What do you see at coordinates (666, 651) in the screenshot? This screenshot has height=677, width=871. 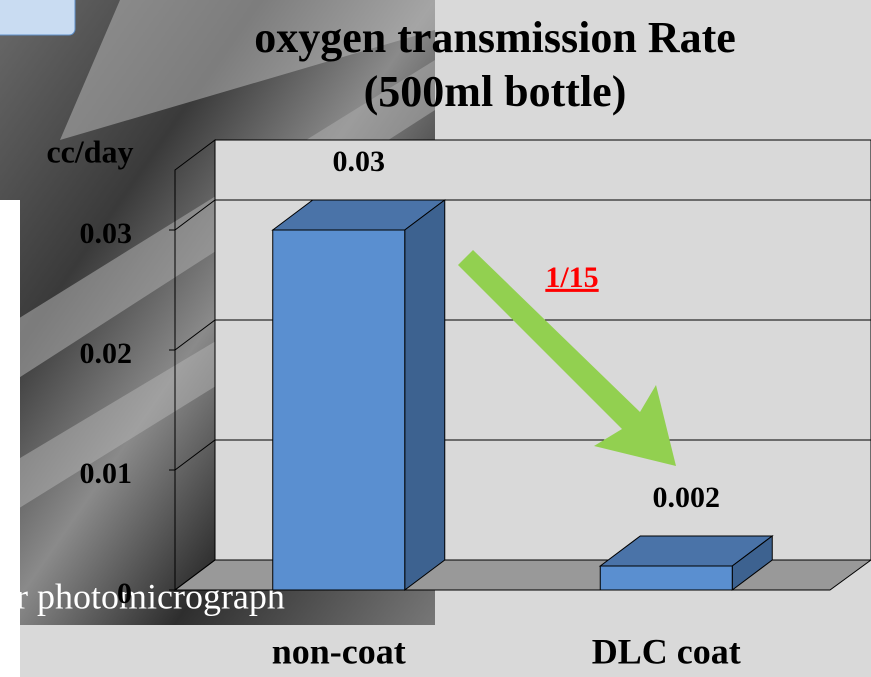 I see `x-tick-label: DLC coat` at bounding box center [666, 651].